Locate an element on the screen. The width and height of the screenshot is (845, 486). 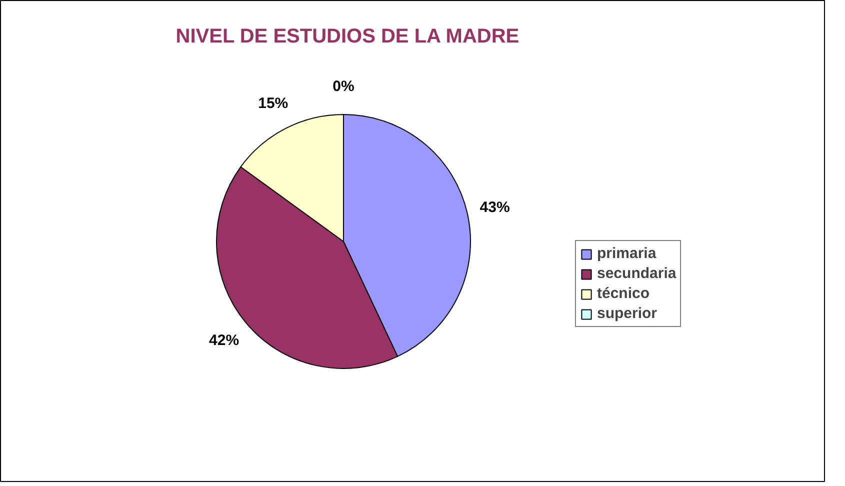
data-label: 15% is located at coordinates (273, 103).